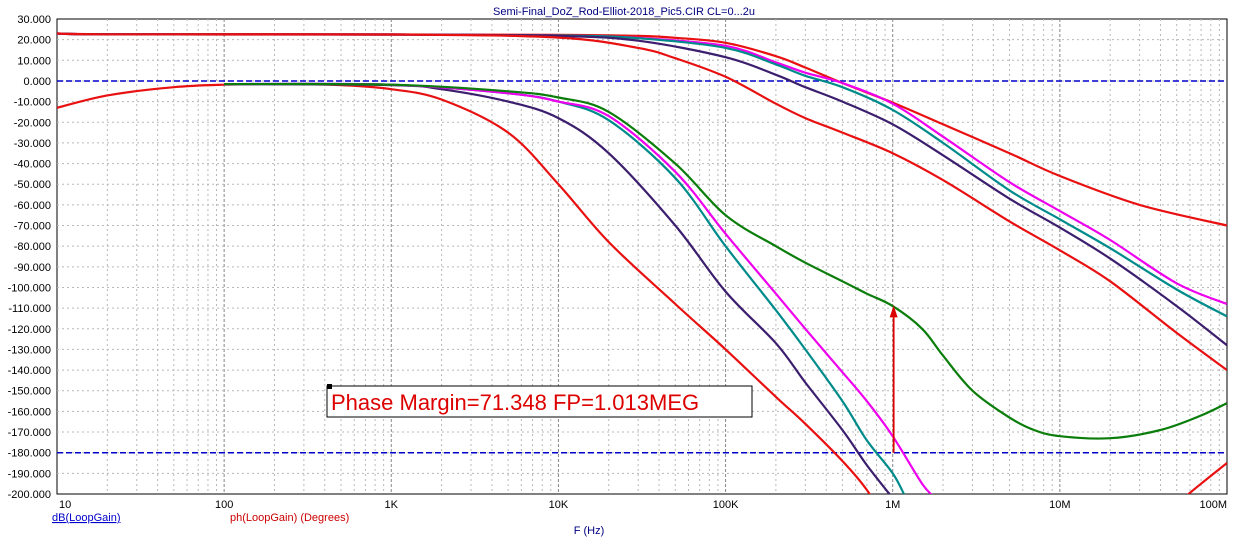 The image size is (1249, 541). Describe the element at coordinates (1206, 478) in the screenshot. I see `phase-series-line` at that location.